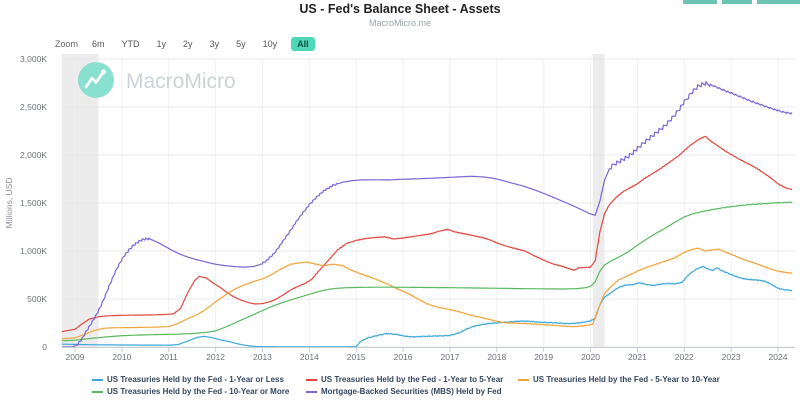  Describe the element at coordinates (496, 357) in the screenshot. I see `x-tick-label-2018: 2018` at that location.